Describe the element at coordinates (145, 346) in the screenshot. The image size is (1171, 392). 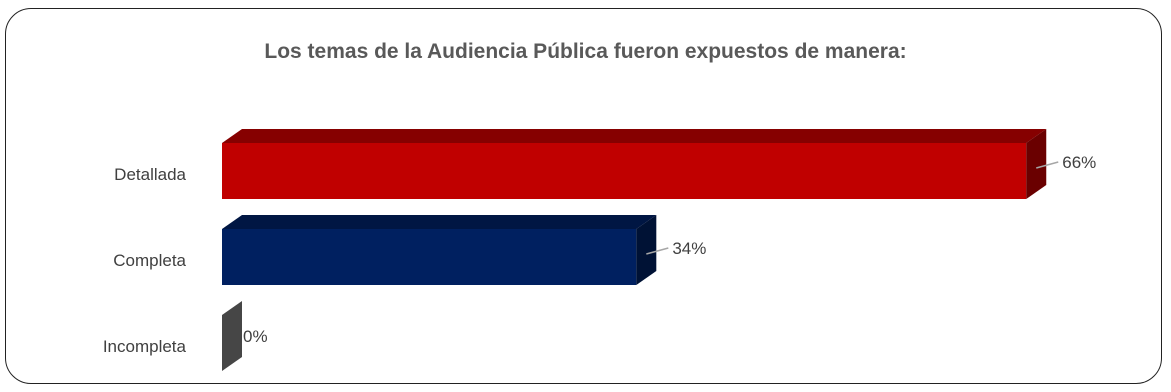
I see `category-label-incompleta: Incompleta` at that location.